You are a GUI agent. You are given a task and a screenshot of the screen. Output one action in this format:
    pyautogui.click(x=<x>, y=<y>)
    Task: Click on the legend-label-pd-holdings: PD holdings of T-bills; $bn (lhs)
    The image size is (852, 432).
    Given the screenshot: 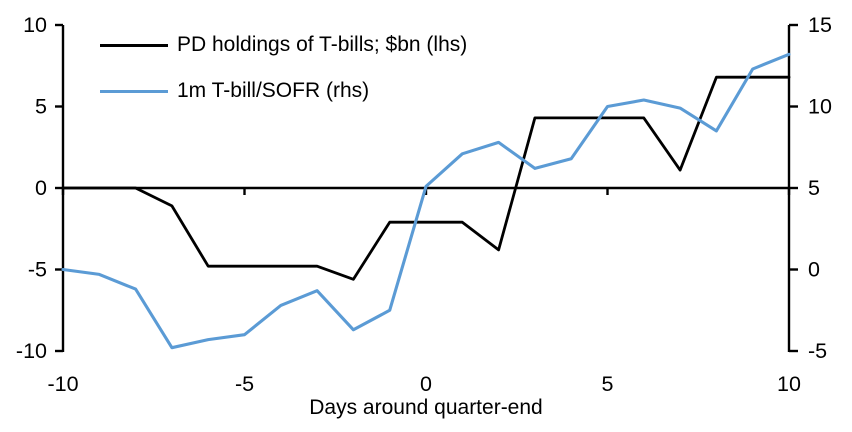 What is the action you would take?
    pyautogui.click(x=322, y=44)
    